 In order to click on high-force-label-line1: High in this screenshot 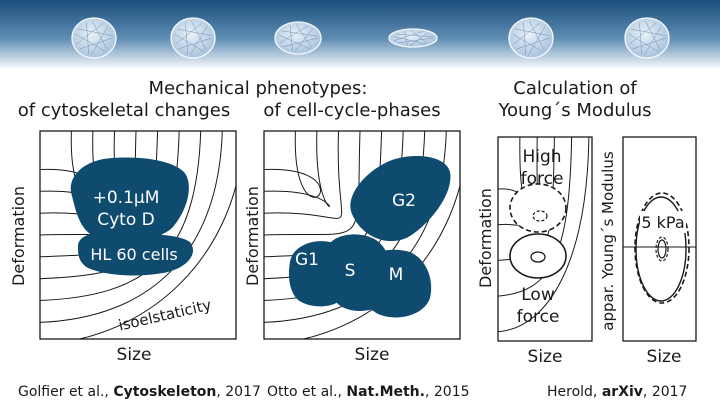, I will do `click(541, 157)`.